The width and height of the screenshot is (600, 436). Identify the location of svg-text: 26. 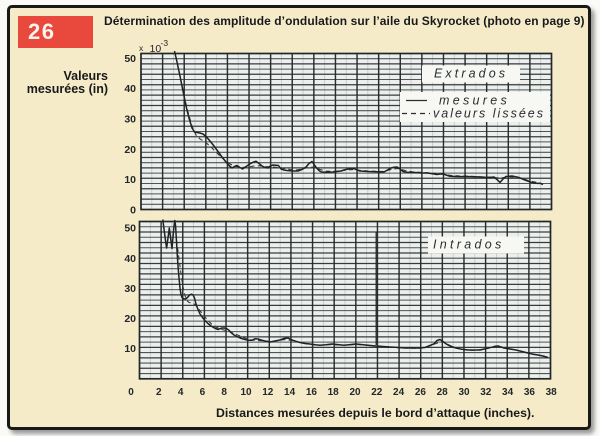
(421, 392).